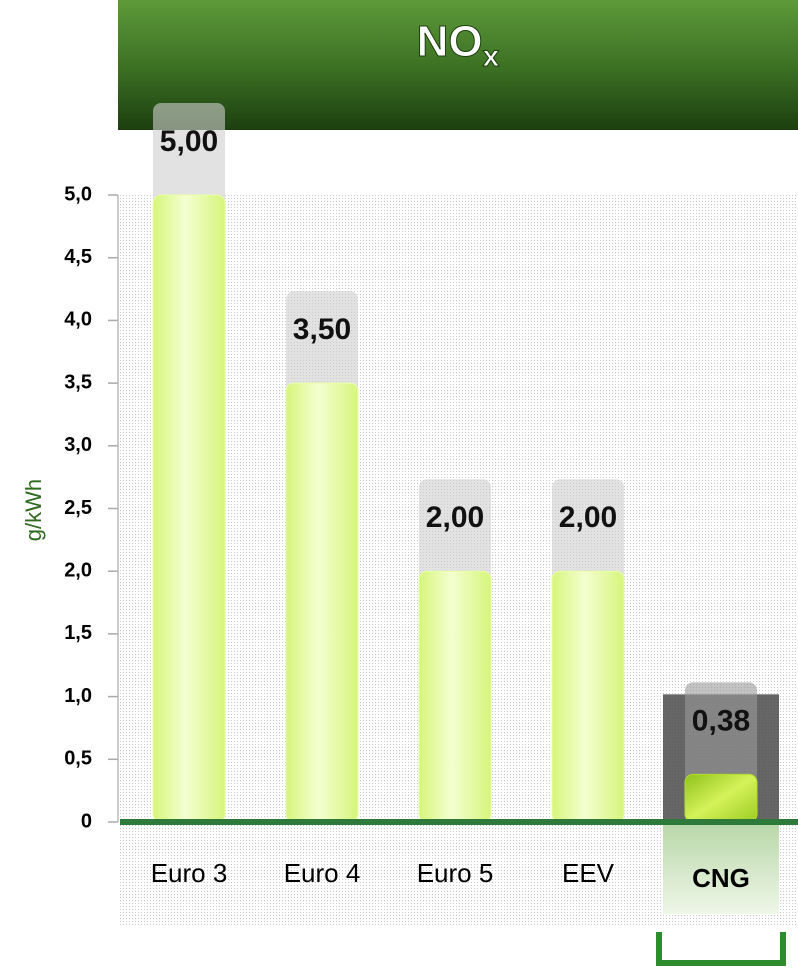  Describe the element at coordinates (450, 41) in the screenshot. I see `title-main: NO` at that location.